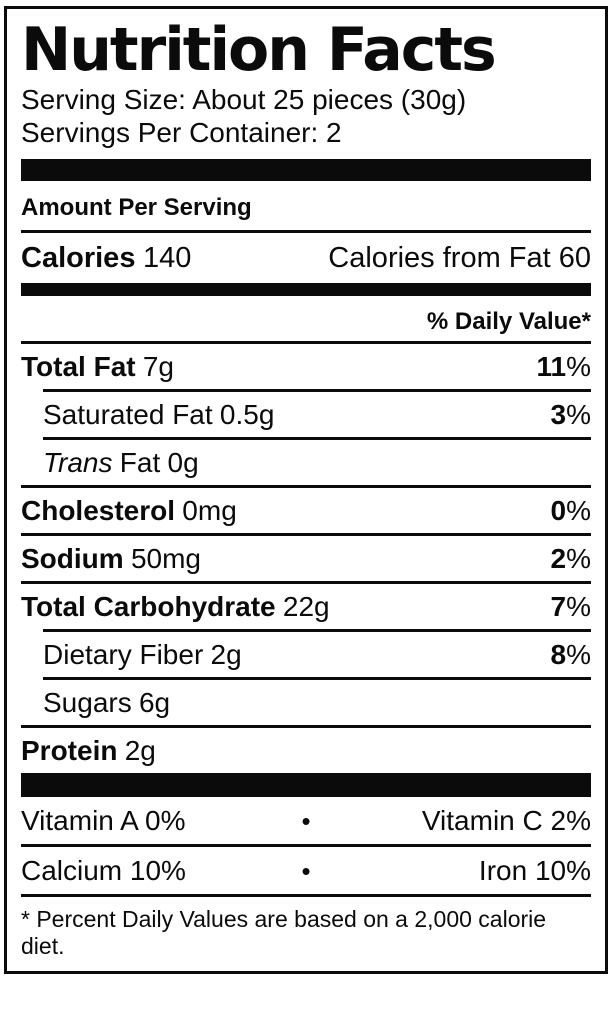 The width and height of the screenshot is (615, 1024). I want to click on rule-under-amount-per-serving, so click(306, 231).